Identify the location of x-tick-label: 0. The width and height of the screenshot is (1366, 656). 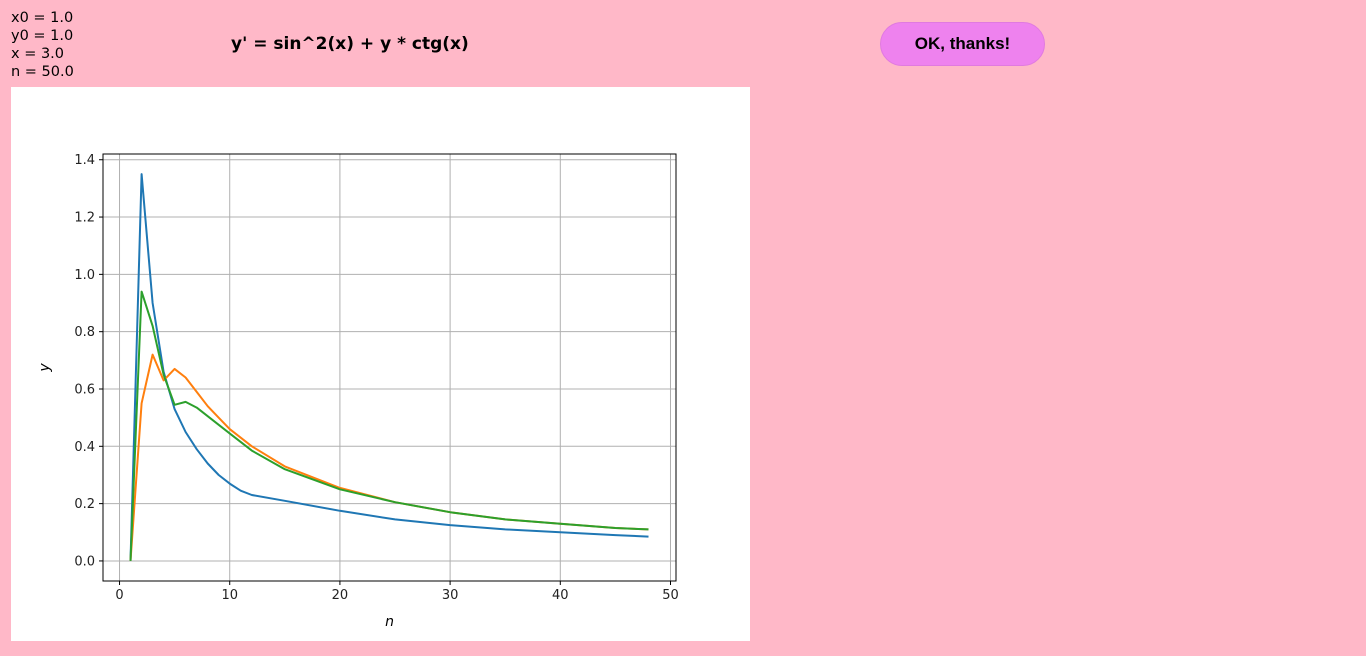
(119, 595).